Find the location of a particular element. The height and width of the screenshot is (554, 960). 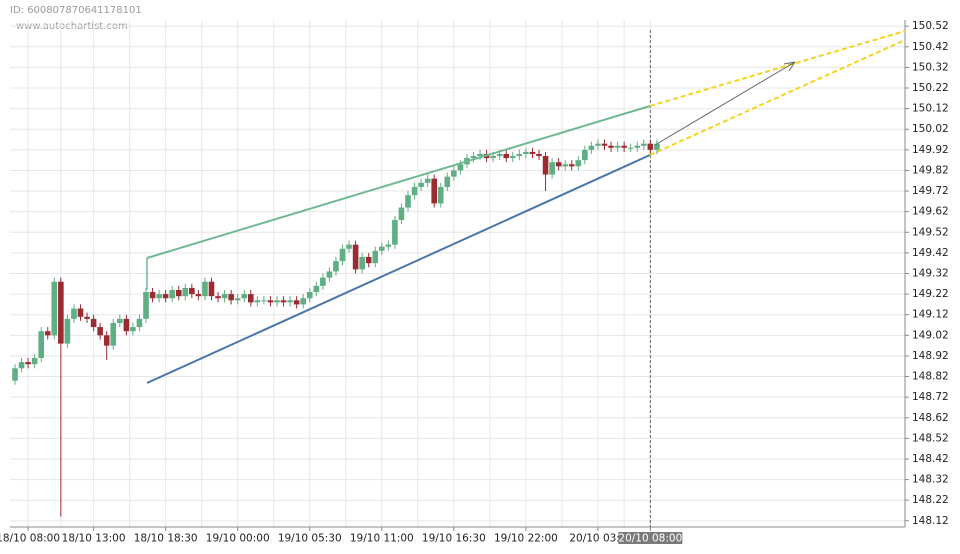

y-tick-label: 149.52 is located at coordinates (930, 232).